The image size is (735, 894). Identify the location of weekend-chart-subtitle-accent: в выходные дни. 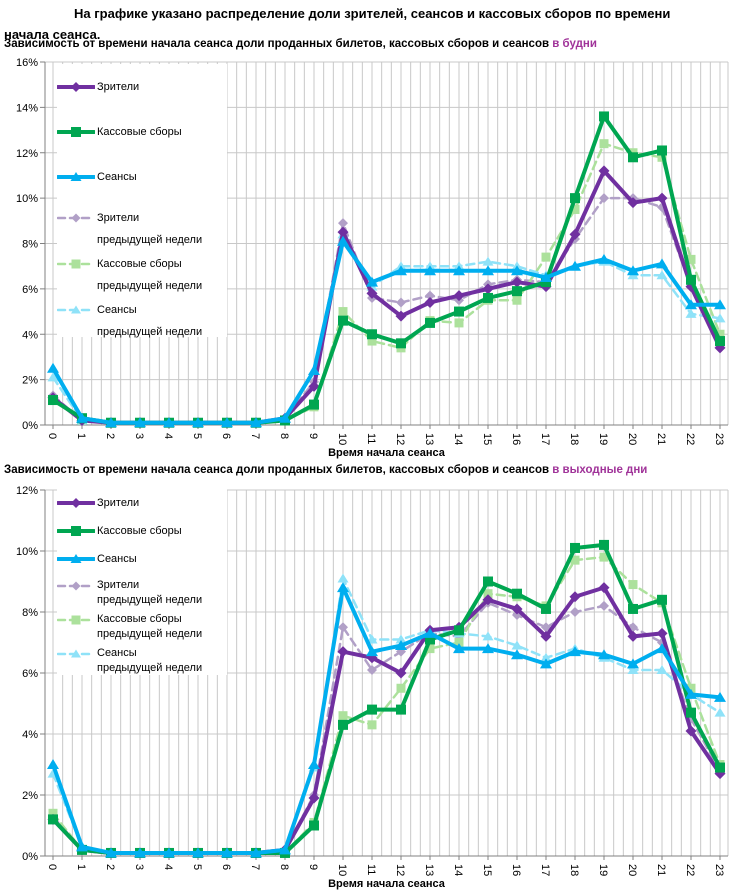
(600, 470).